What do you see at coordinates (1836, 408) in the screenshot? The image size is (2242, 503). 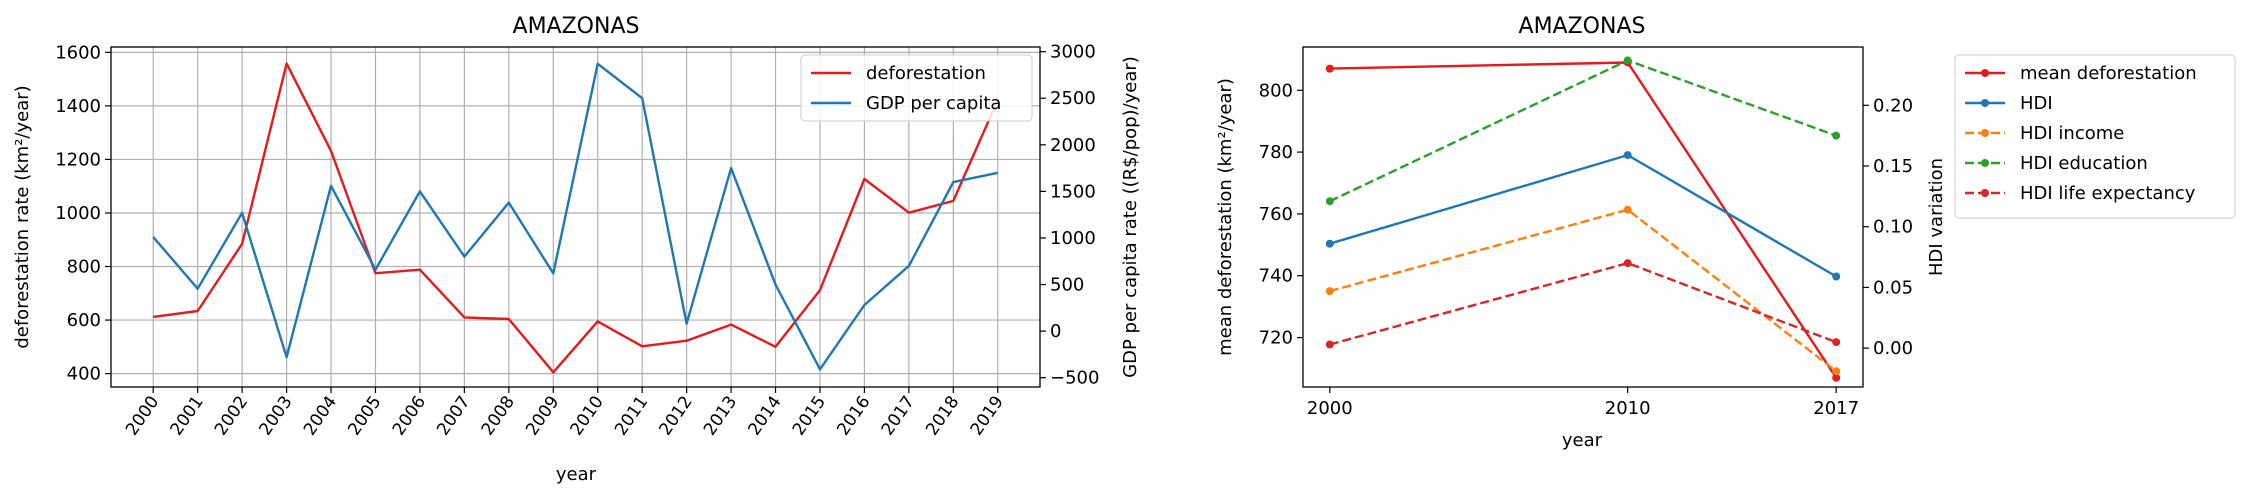 I see `chart2-xtick-label: 2017` at bounding box center [1836, 408].